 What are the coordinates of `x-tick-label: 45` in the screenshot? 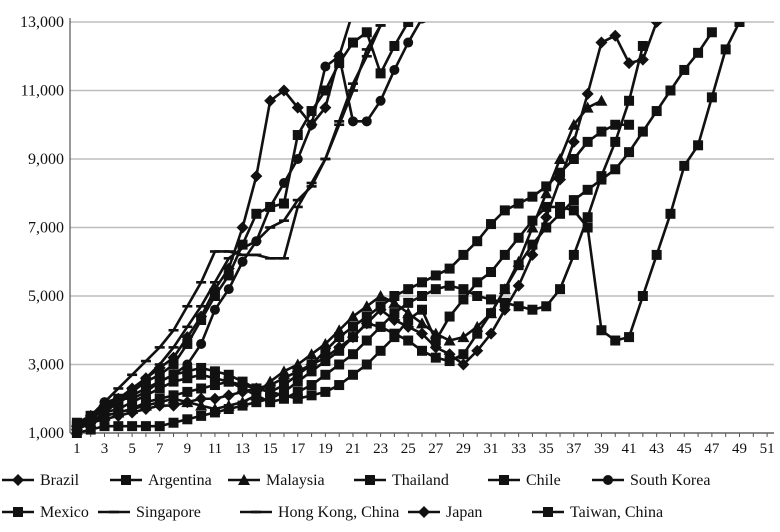 It's located at (684, 449).